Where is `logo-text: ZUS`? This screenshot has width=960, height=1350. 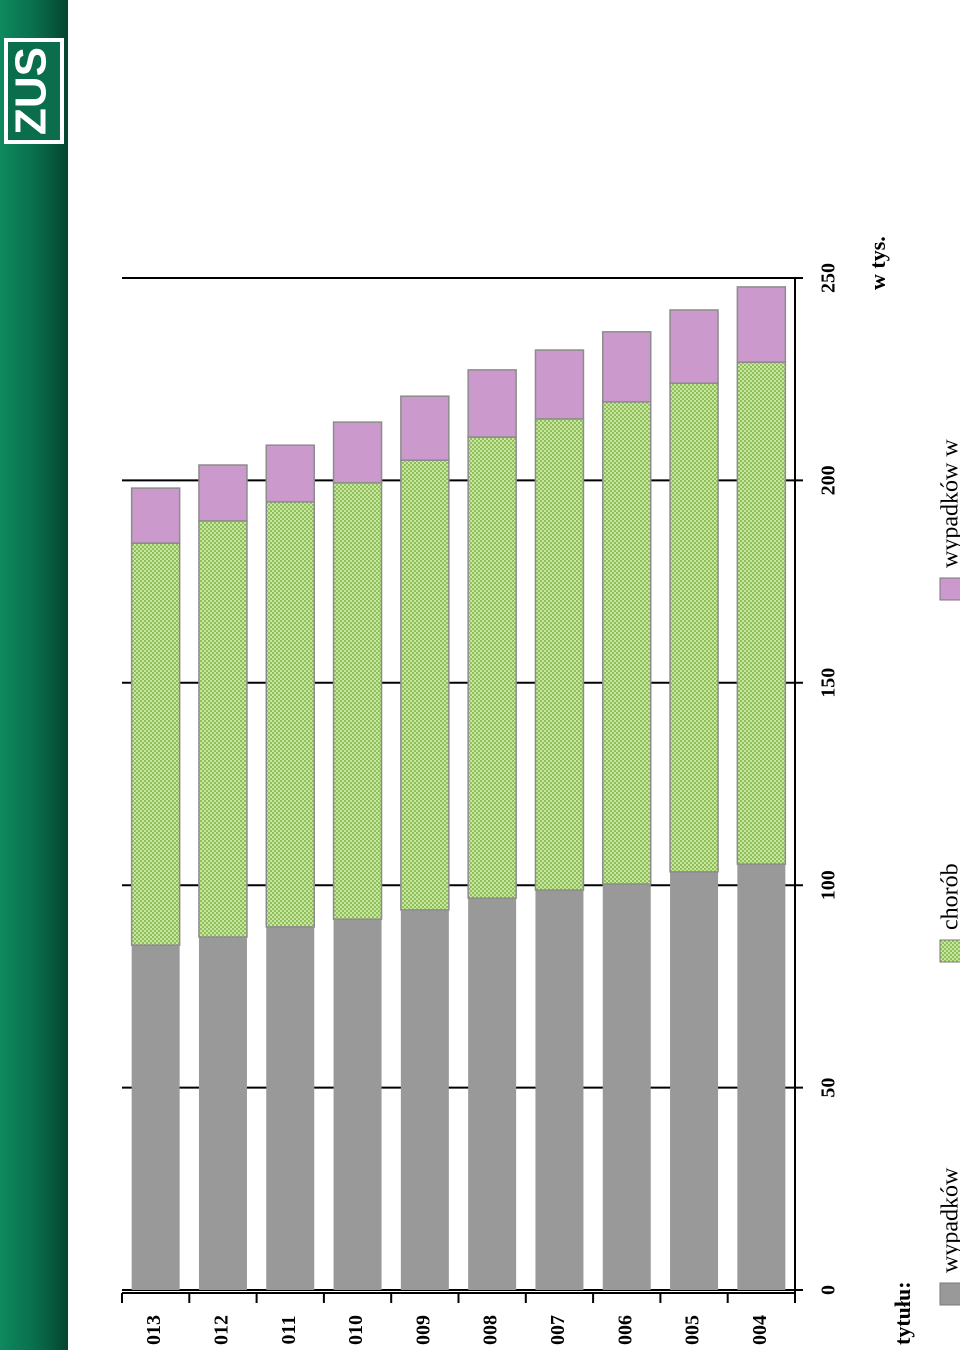 logo-text: ZUS is located at coordinates (31, 91).